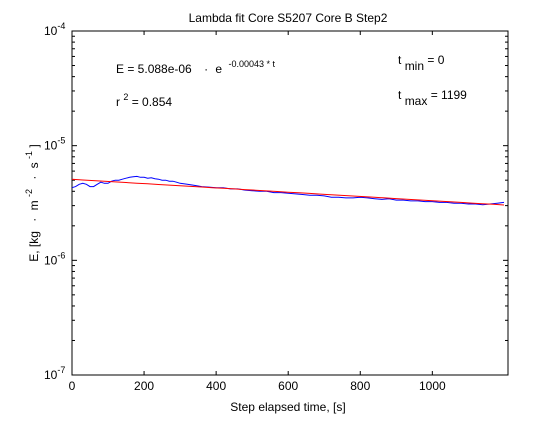  Describe the element at coordinates (29, 155) in the screenshot. I see `y-axis-label-sup2: -1` at that location.